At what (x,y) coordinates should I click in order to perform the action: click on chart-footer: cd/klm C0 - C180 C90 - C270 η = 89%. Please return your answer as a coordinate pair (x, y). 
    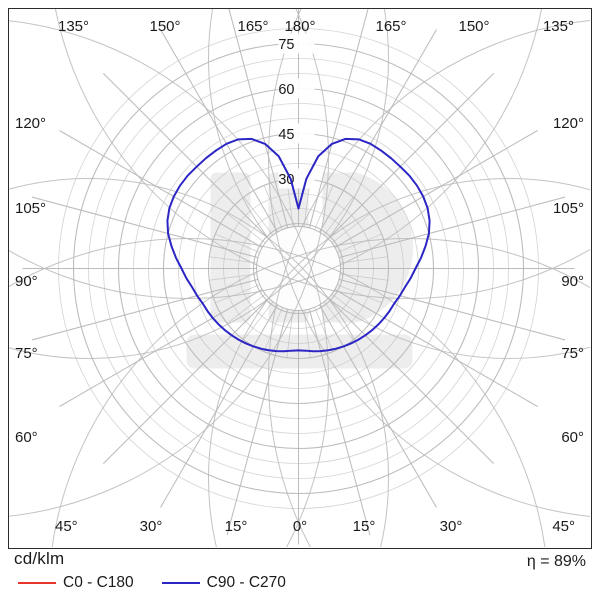
    Looking at the image, I should click on (300, 574).